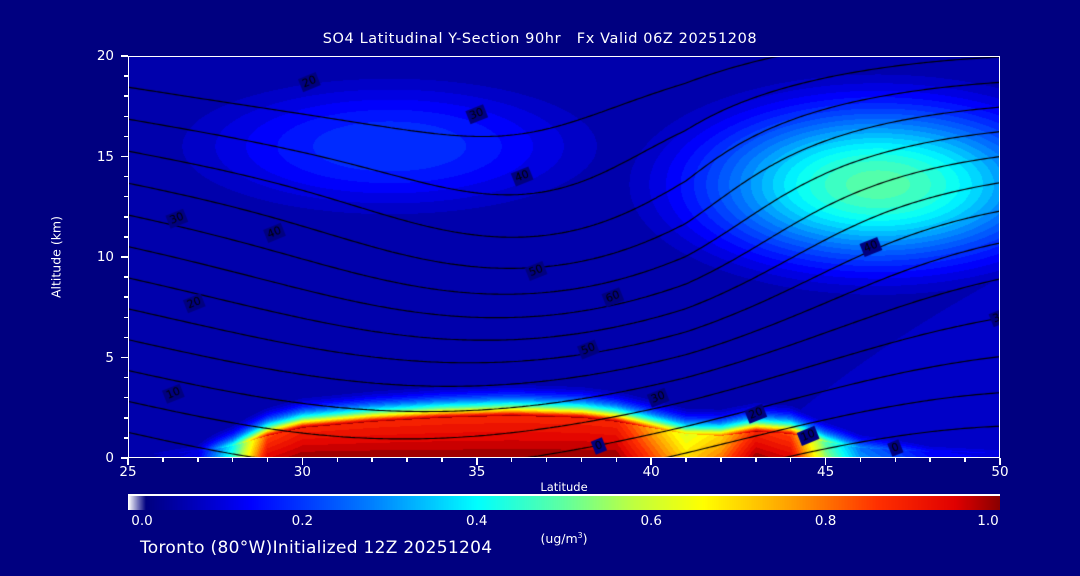  What do you see at coordinates (105, 56) in the screenshot?
I see `y-tick-label: 20` at bounding box center [105, 56].